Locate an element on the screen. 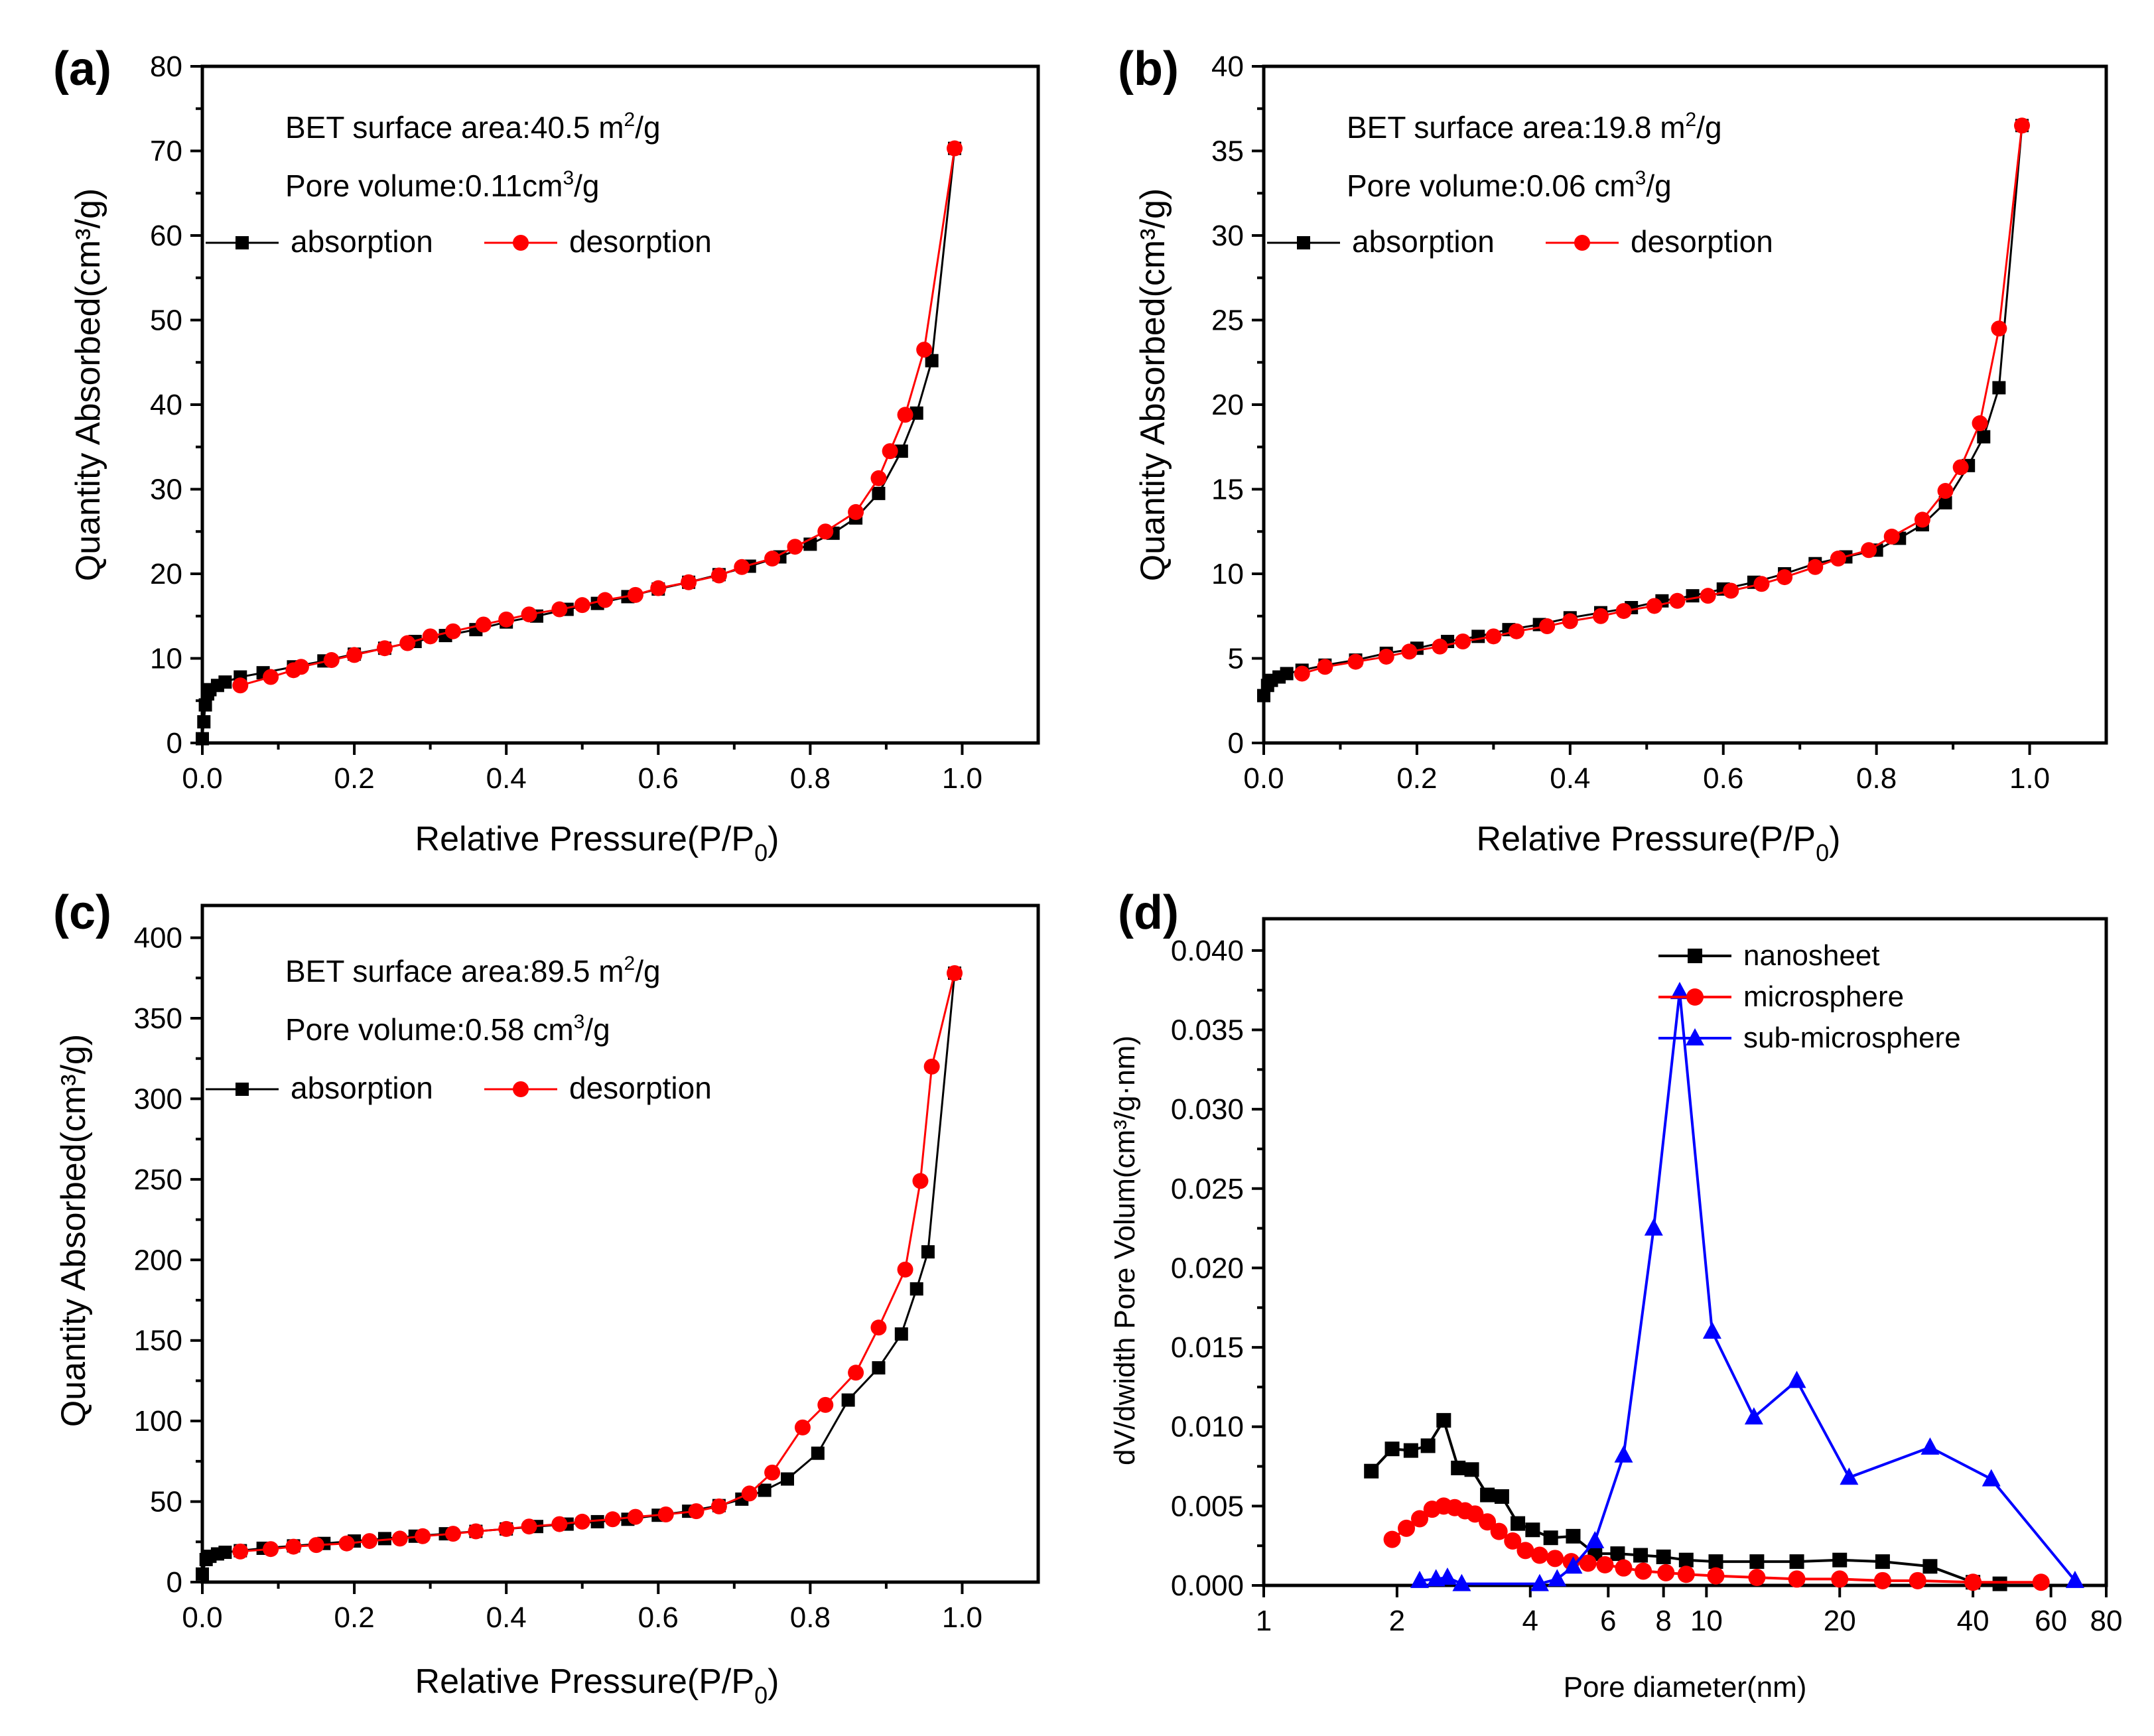 The width and height of the screenshot is (2154, 1736). panel-c-x-tick-label: 0.2 is located at coordinates (355, 1617).